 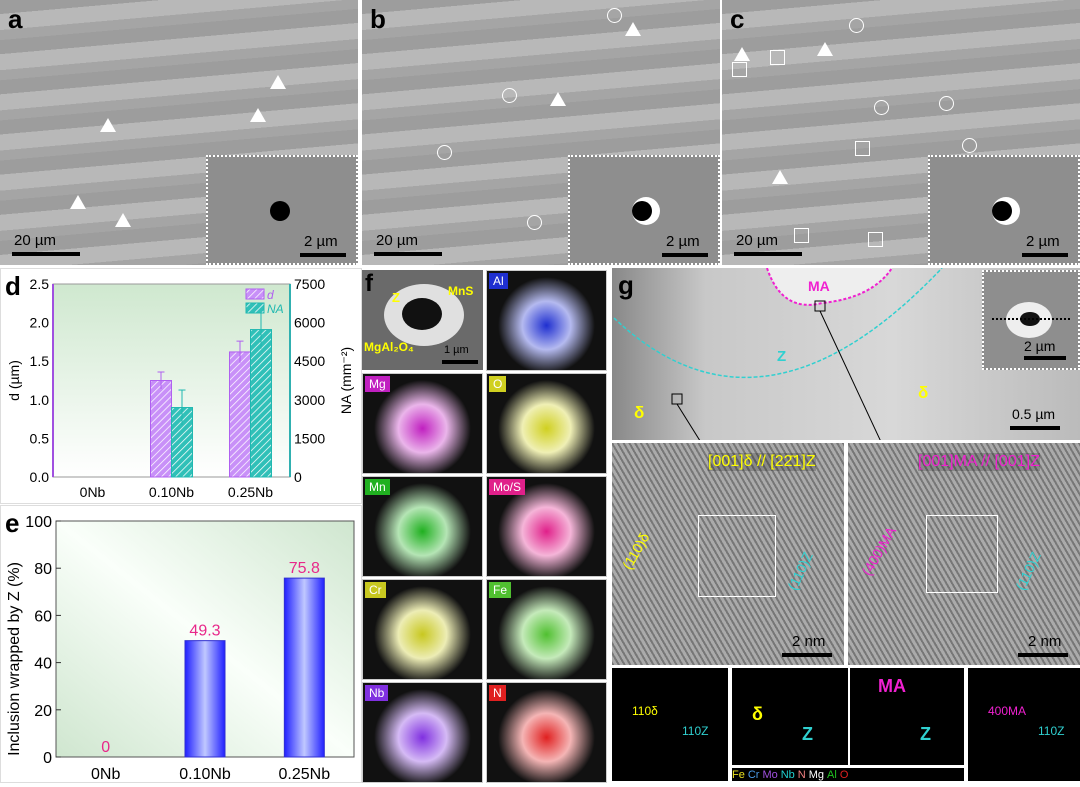 What do you see at coordinates (369, 283) in the screenshot?
I see `panel-label: f` at bounding box center [369, 283].